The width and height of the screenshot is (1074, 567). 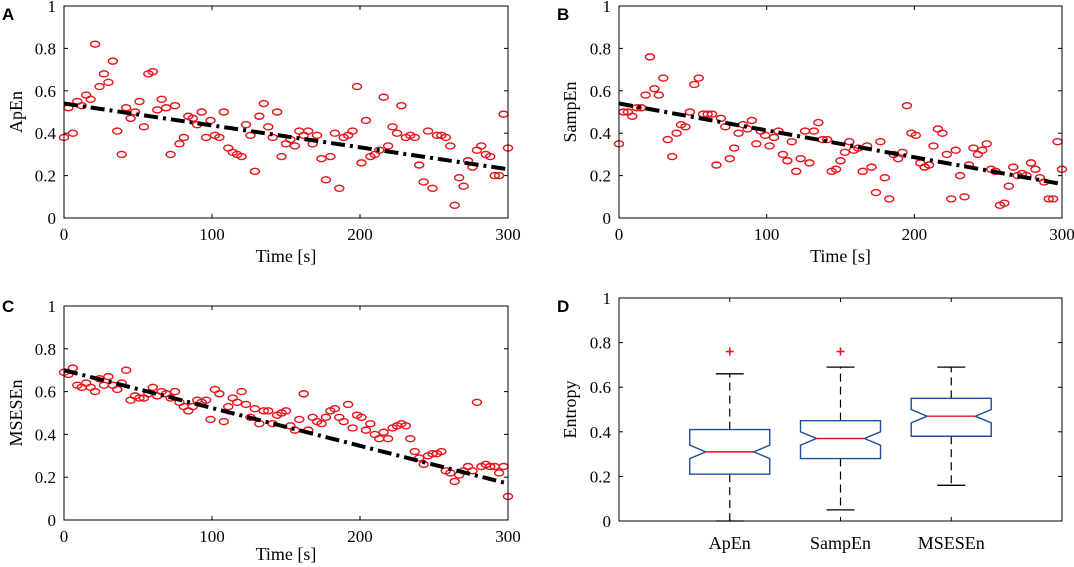 What do you see at coordinates (563, 306) in the screenshot?
I see `panel-letter-d: D` at bounding box center [563, 306].